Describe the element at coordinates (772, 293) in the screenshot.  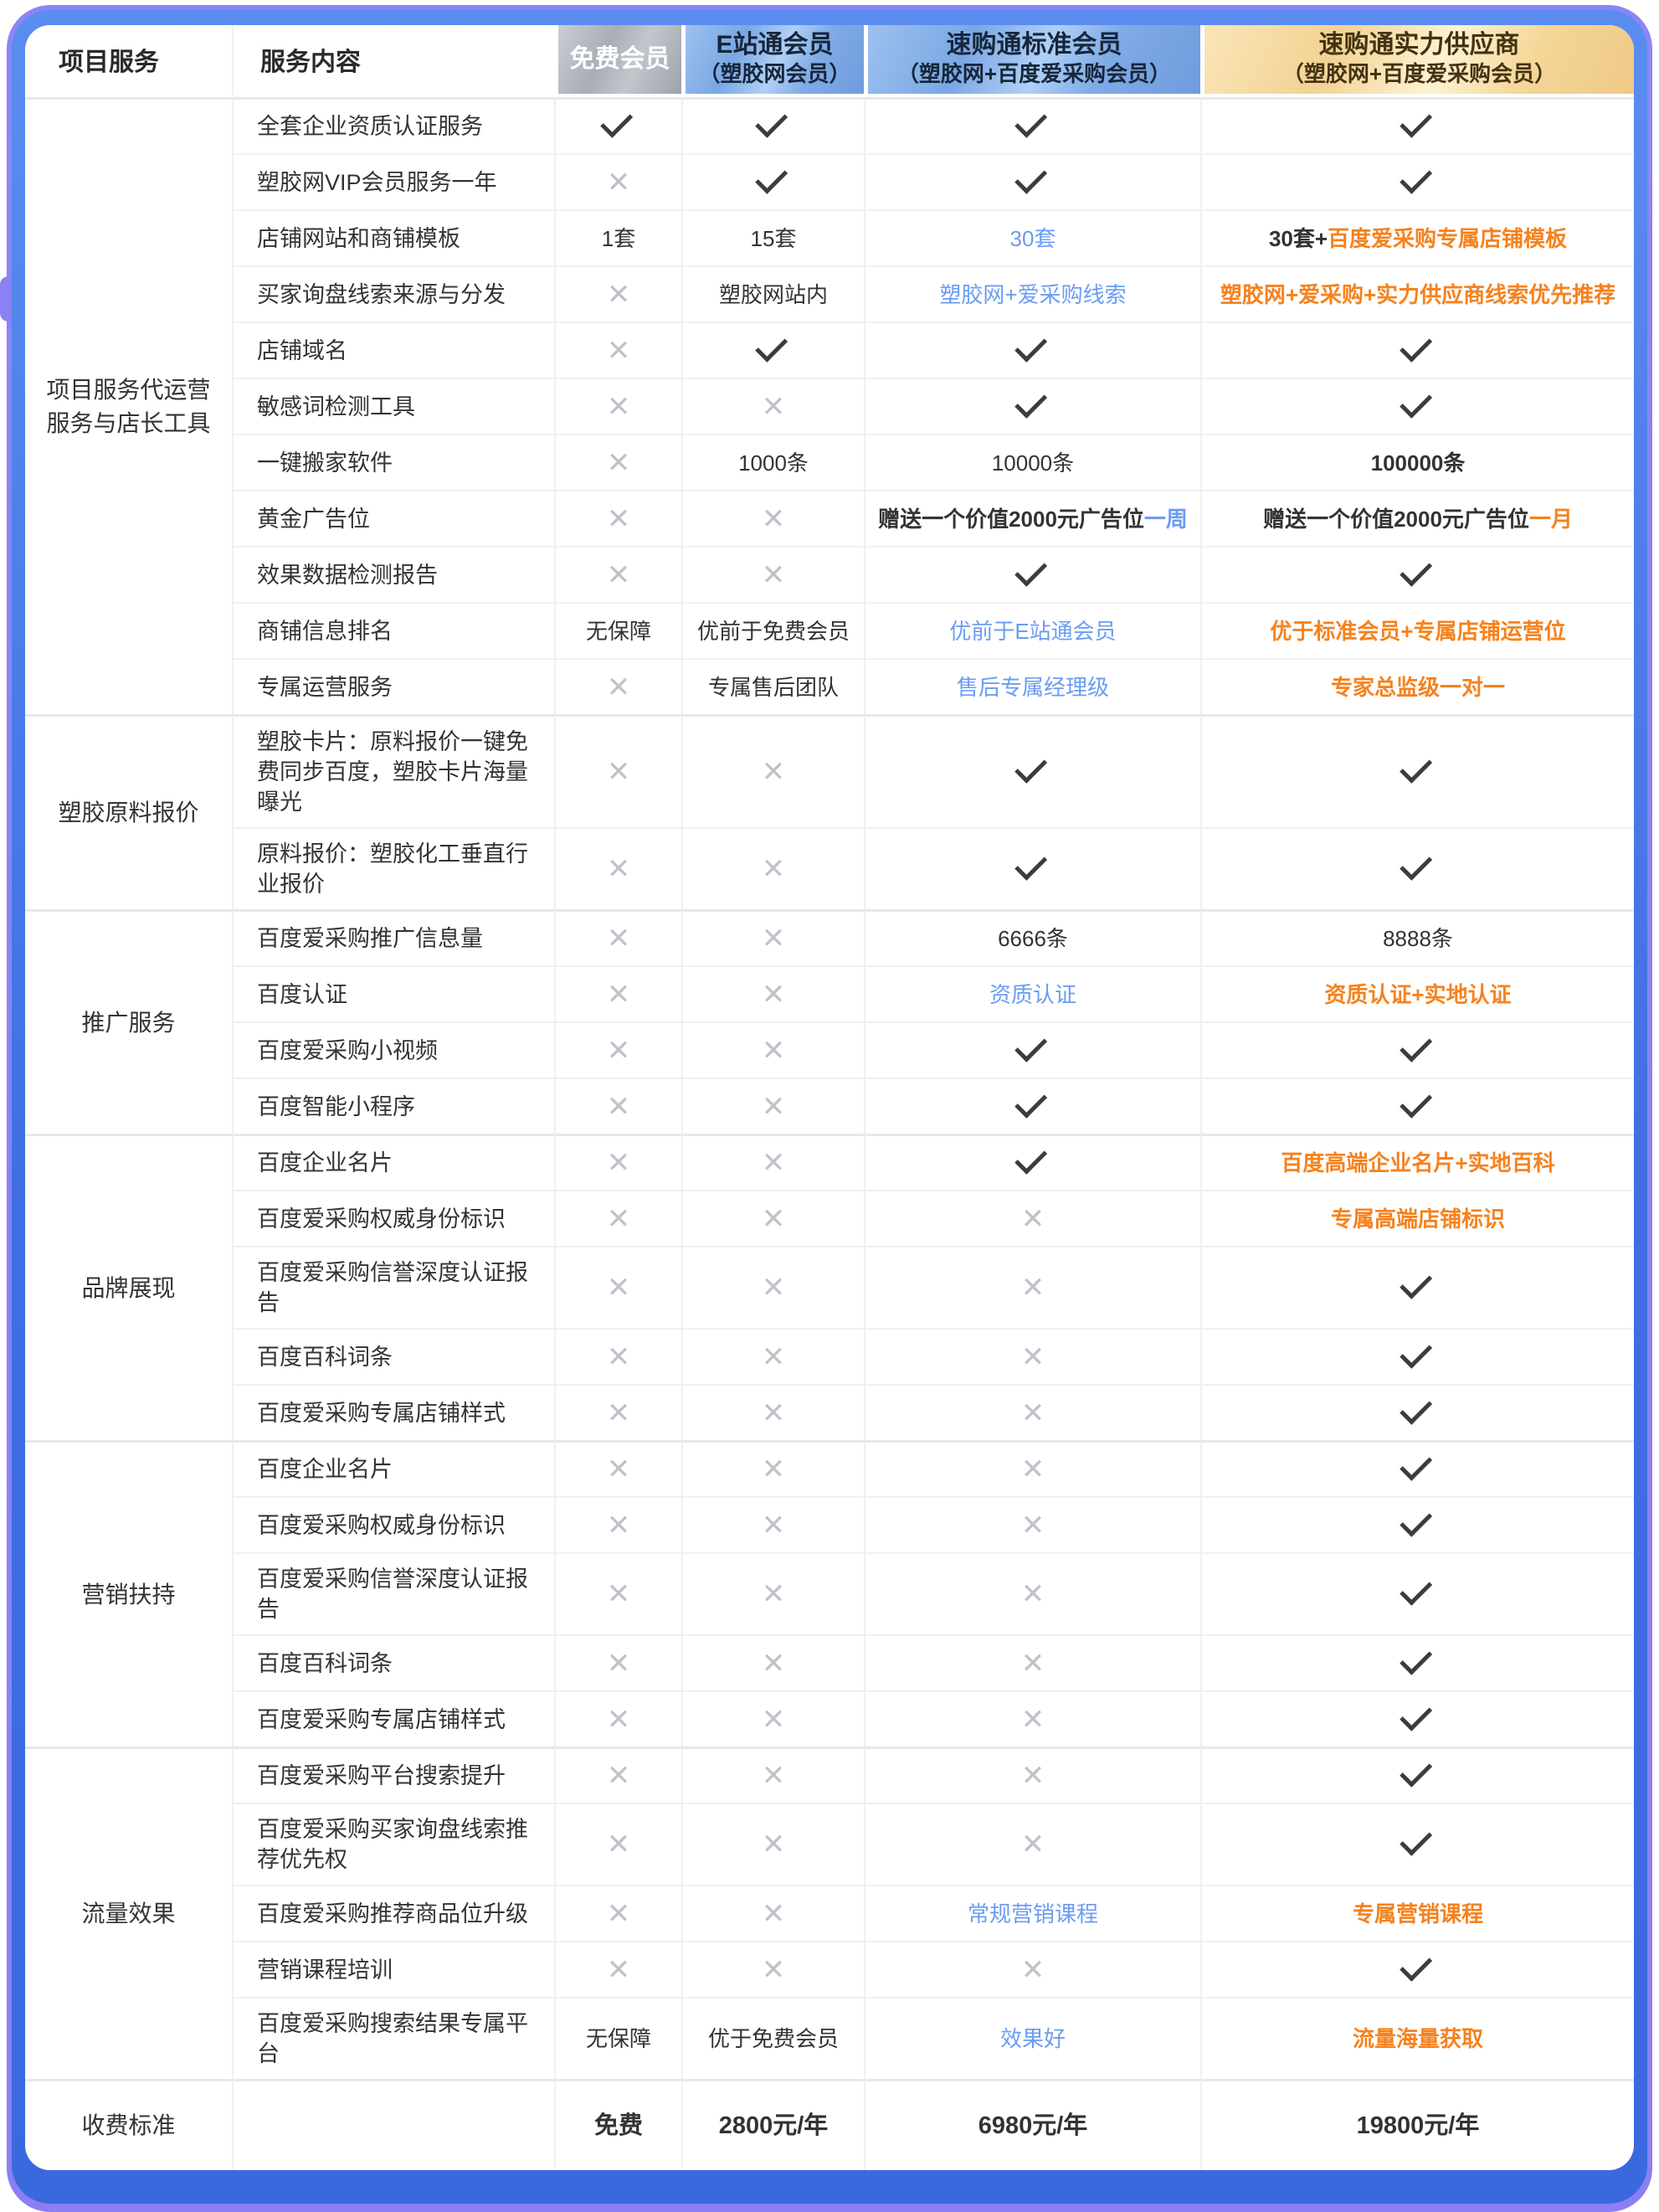
I see `plan-value-cell: 塑胶网站内` at that location.